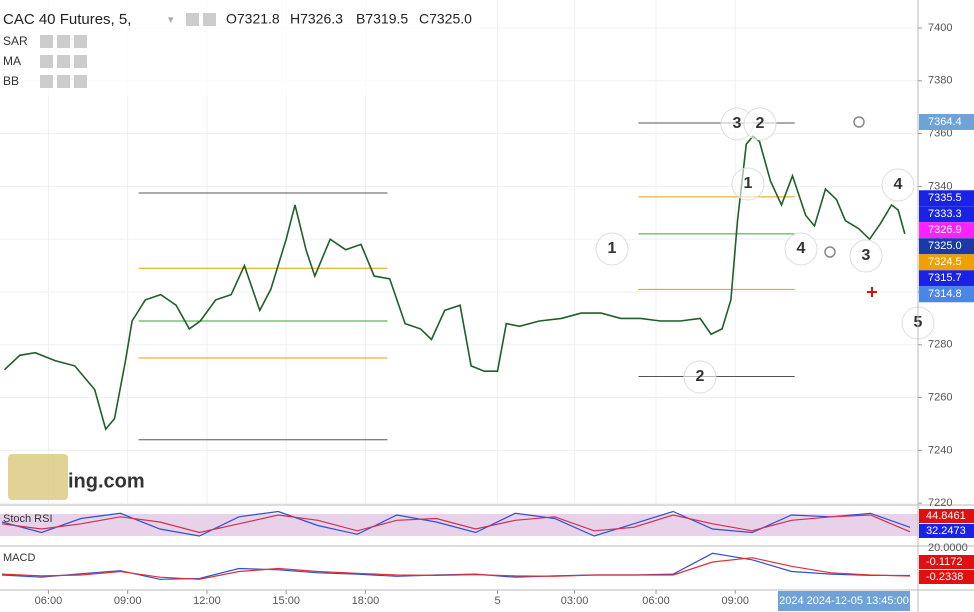  I want to click on ohlc-value: C7325.0, so click(445, 19).